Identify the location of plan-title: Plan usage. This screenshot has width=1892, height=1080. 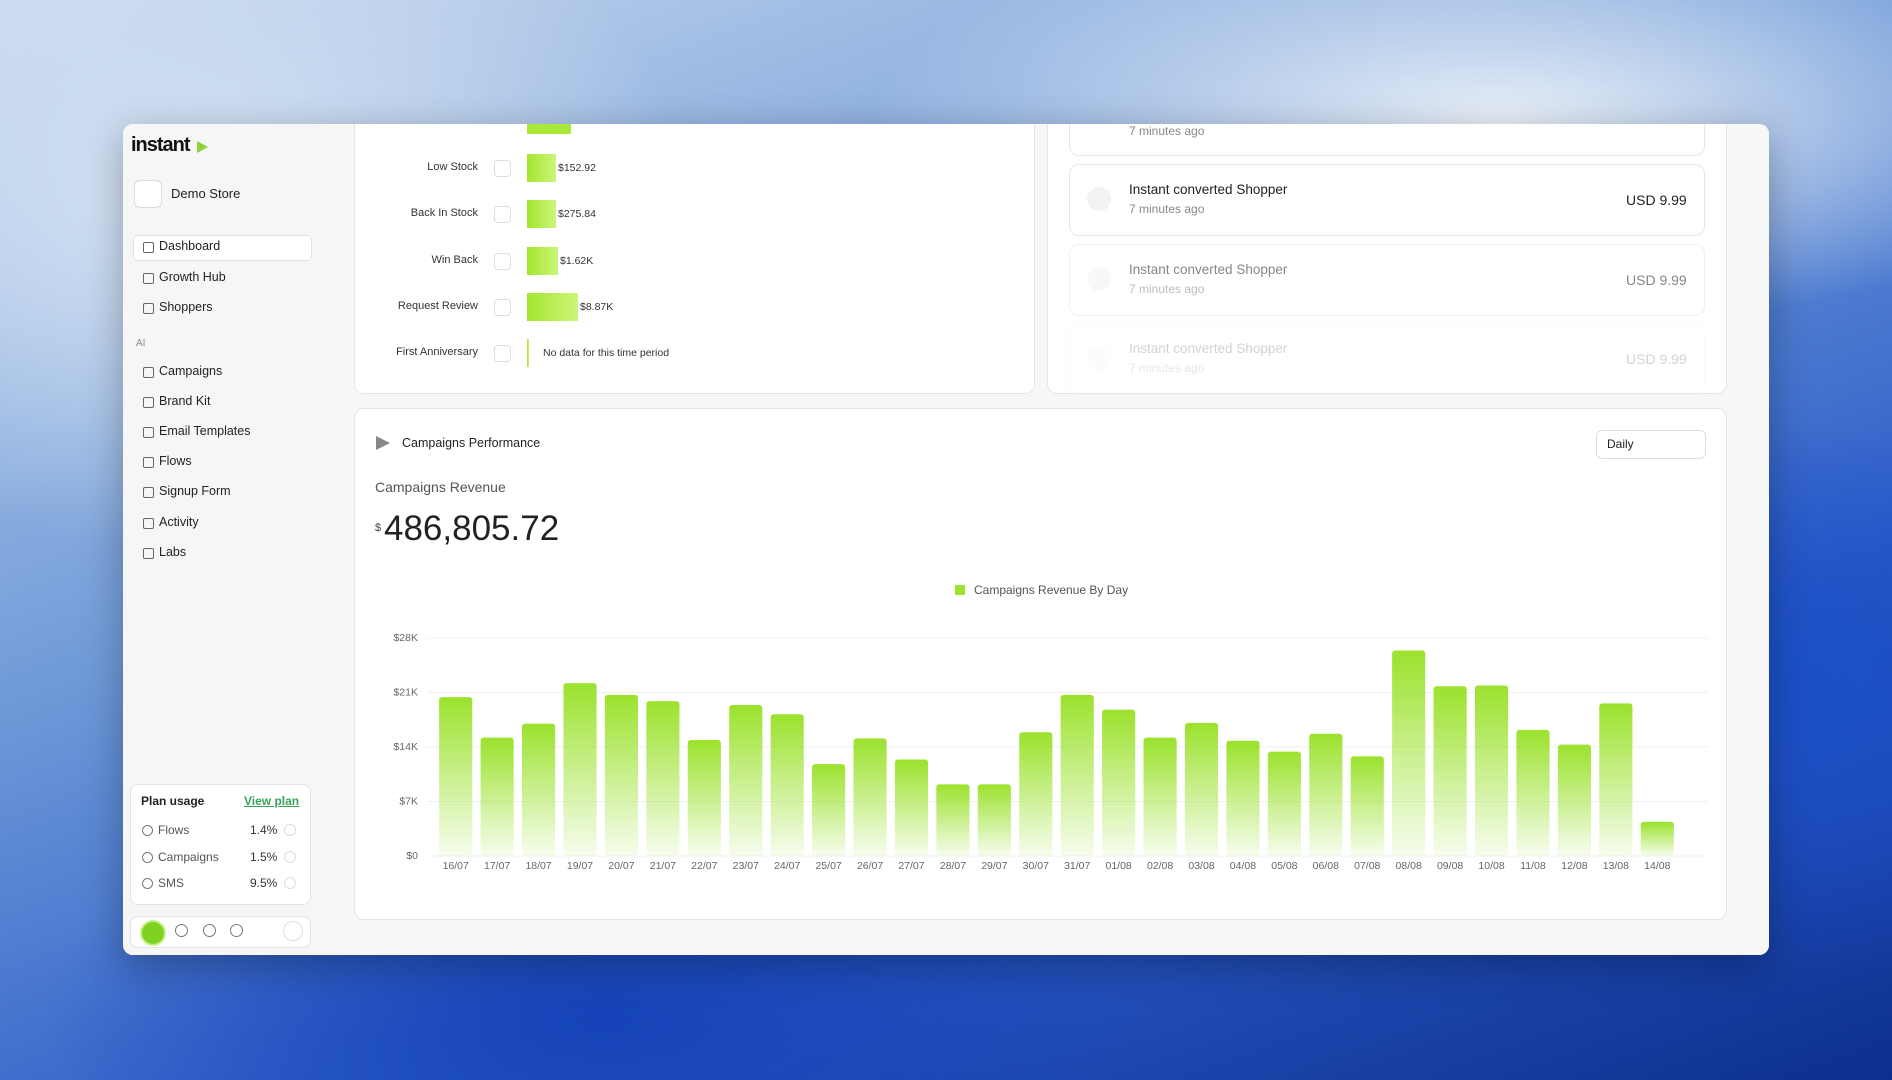
(173, 801).